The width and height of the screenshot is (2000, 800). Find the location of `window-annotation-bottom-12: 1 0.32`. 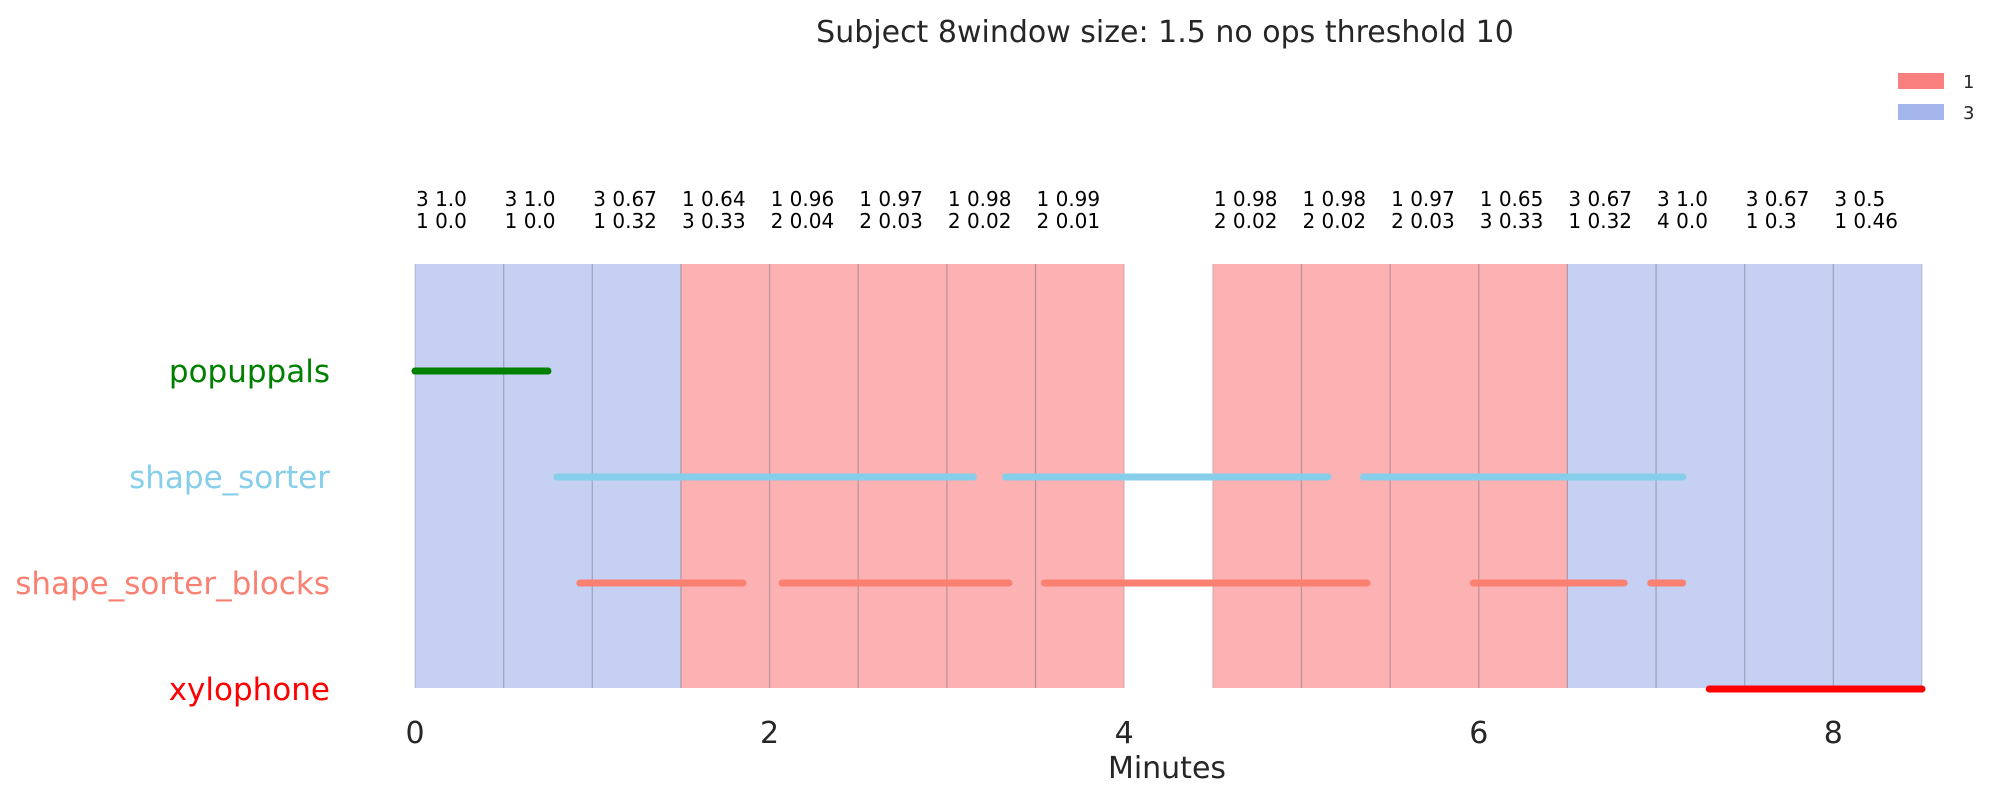

window-annotation-bottom-12: 1 0.32 is located at coordinates (1600, 221).